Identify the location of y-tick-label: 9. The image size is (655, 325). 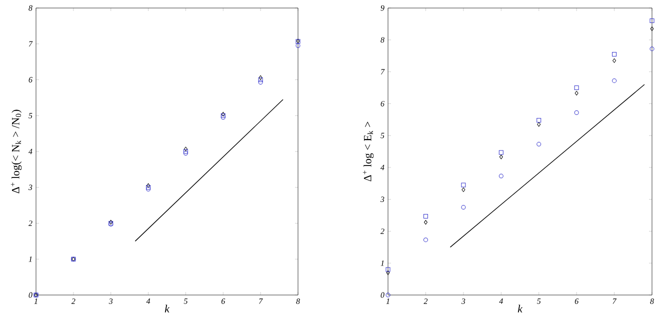
(382, 8).